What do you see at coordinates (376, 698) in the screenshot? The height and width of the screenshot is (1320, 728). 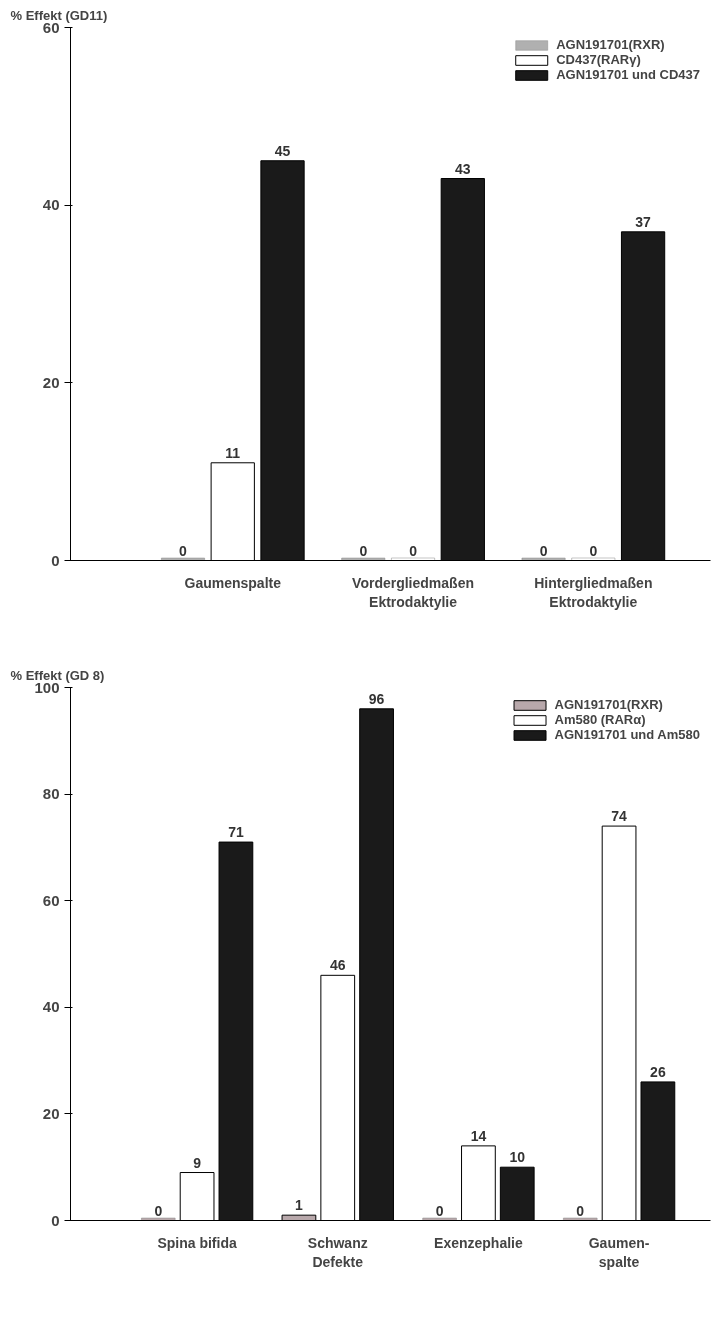 I see `data-label: 96` at bounding box center [376, 698].